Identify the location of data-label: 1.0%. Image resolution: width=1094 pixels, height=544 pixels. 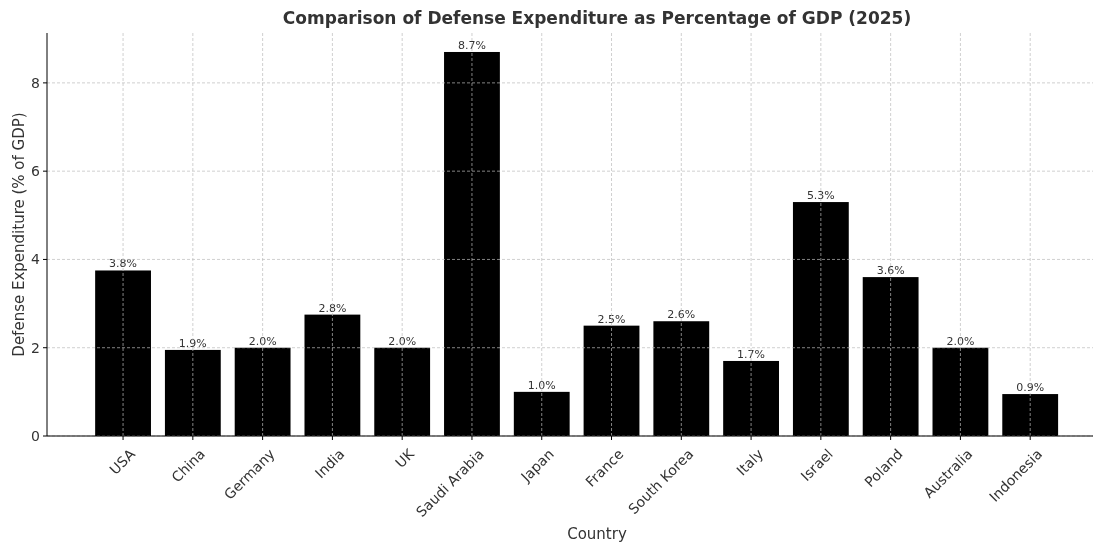
(541, 385).